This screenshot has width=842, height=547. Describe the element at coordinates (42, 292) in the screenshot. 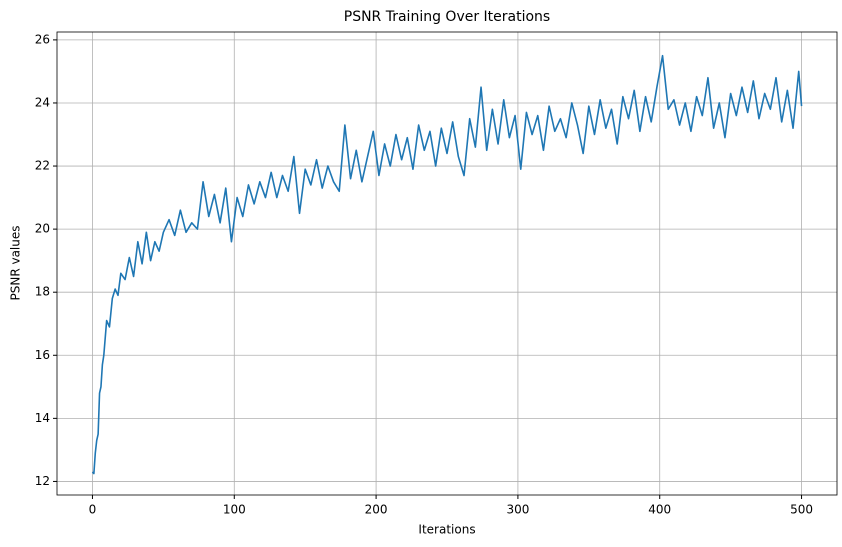

I see `y-tick-label: 18` at that location.